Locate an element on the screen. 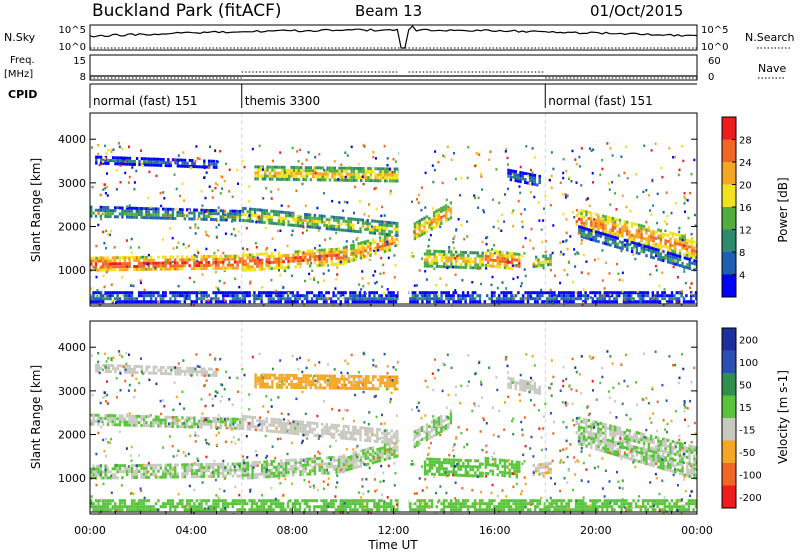 Image resolution: width=800 pixels, height=554 pixels. nsky-label: N.Sky is located at coordinates (20, 37).